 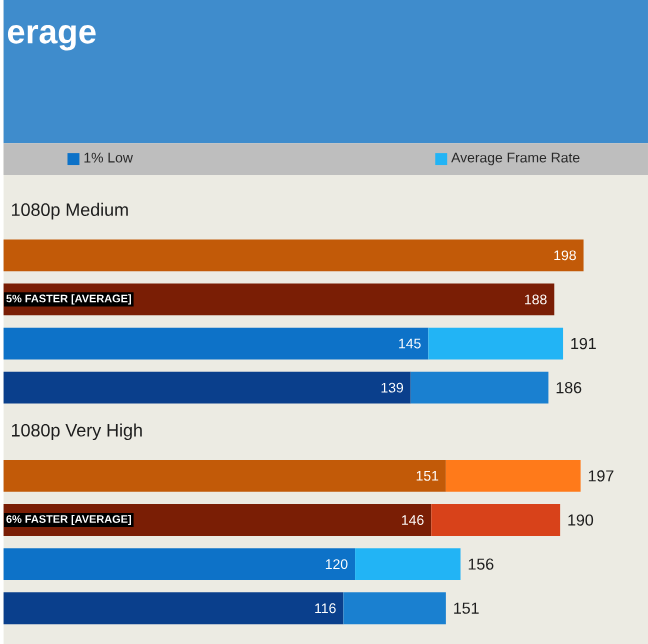 What do you see at coordinates (51, 37) in the screenshot?
I see `chart-title: erage` at bounding box center [51, 37].